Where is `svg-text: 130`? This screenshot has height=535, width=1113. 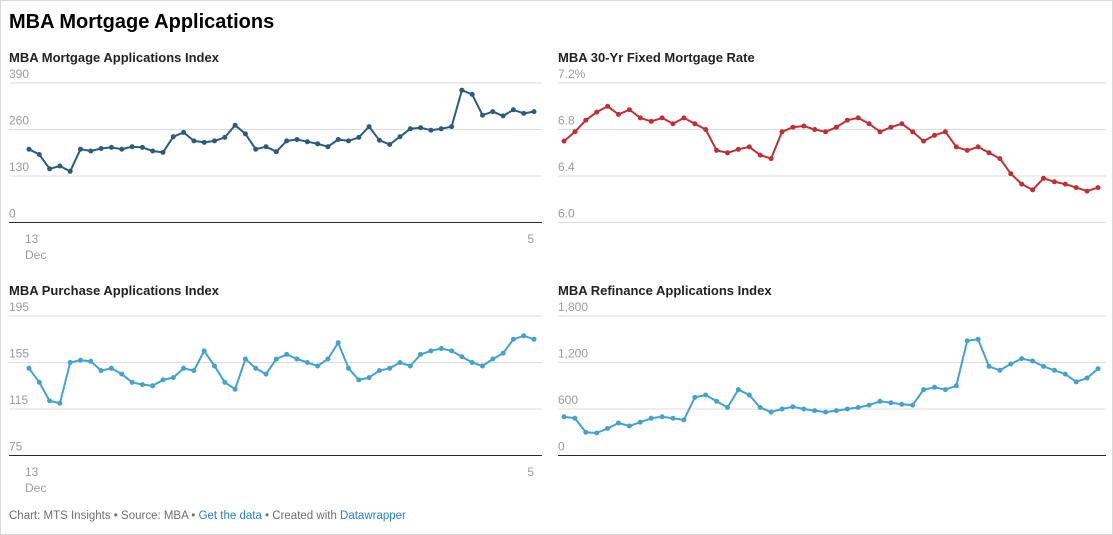
svg-text: 130 is located at coordinates (19, 167).